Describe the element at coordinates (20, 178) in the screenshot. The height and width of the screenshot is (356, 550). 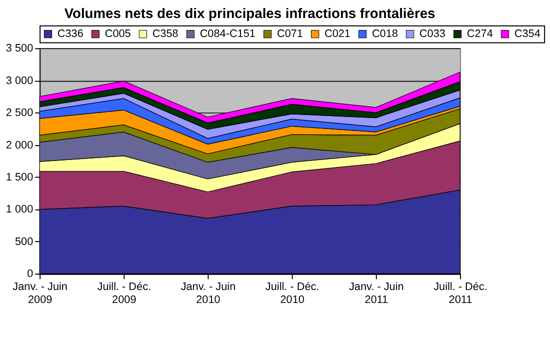
I see `y-tick-label: 1 500` at that location.